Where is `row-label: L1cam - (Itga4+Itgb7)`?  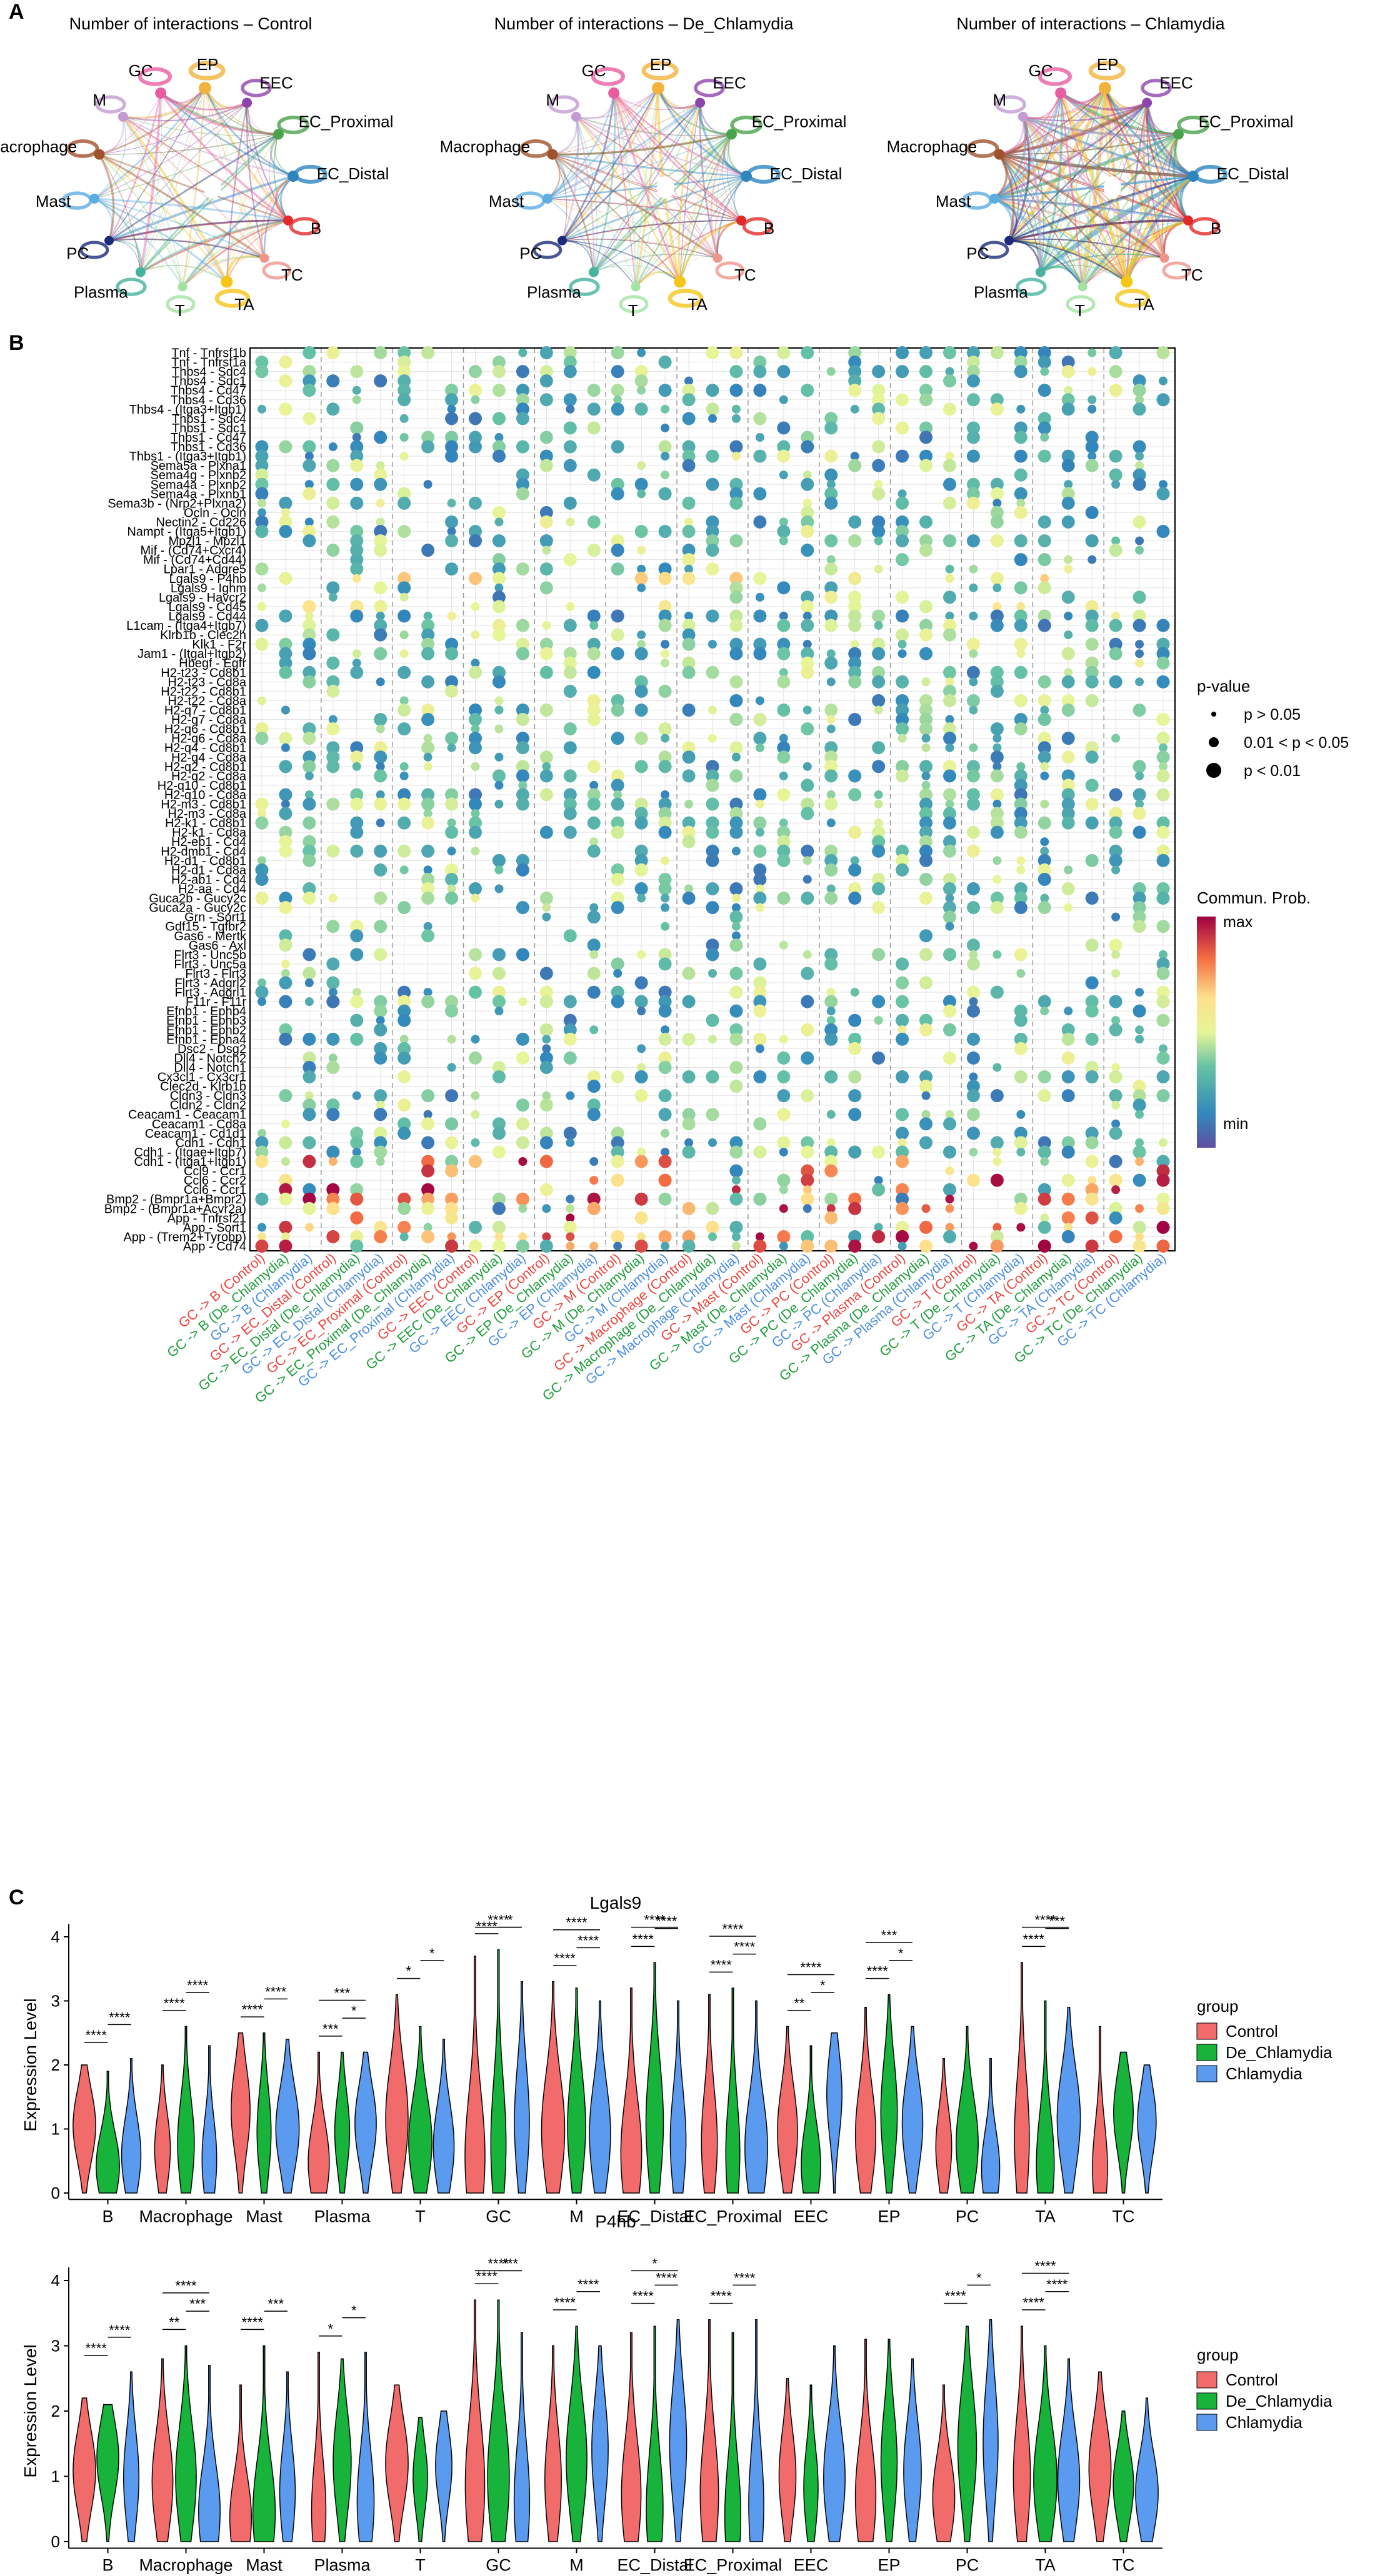
row-label: L1cam - (Itga4+Itgb7) is located at coordinates (186, 626).